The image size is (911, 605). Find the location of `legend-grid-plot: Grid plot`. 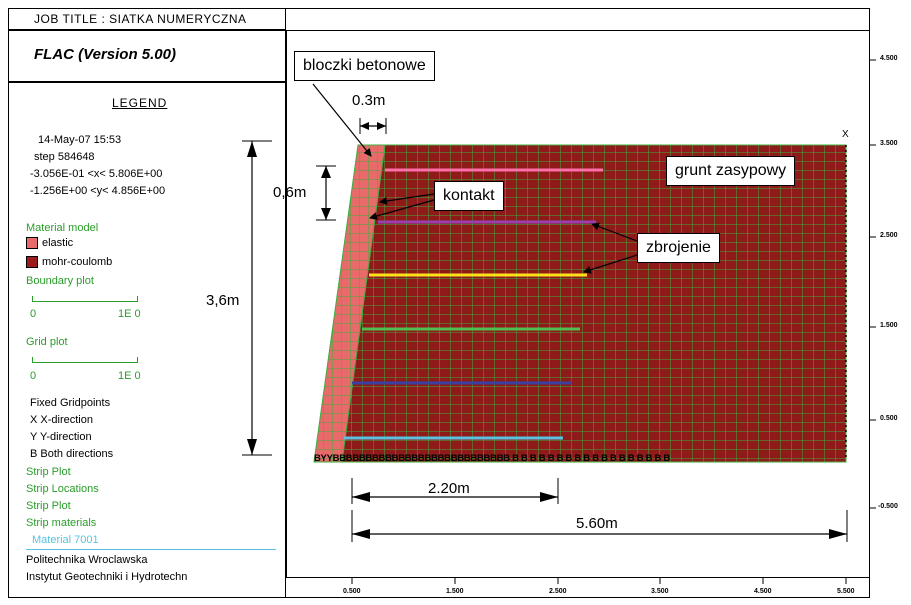

legend-grid-plot: Grid plot is located at coordinates (47, 342).